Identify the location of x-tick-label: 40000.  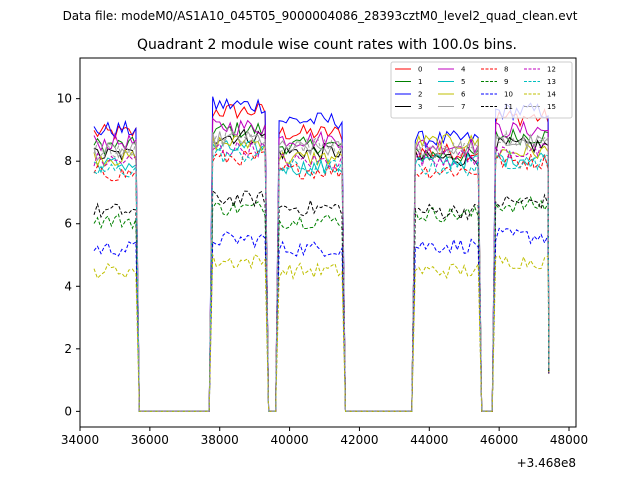
(289, 440).